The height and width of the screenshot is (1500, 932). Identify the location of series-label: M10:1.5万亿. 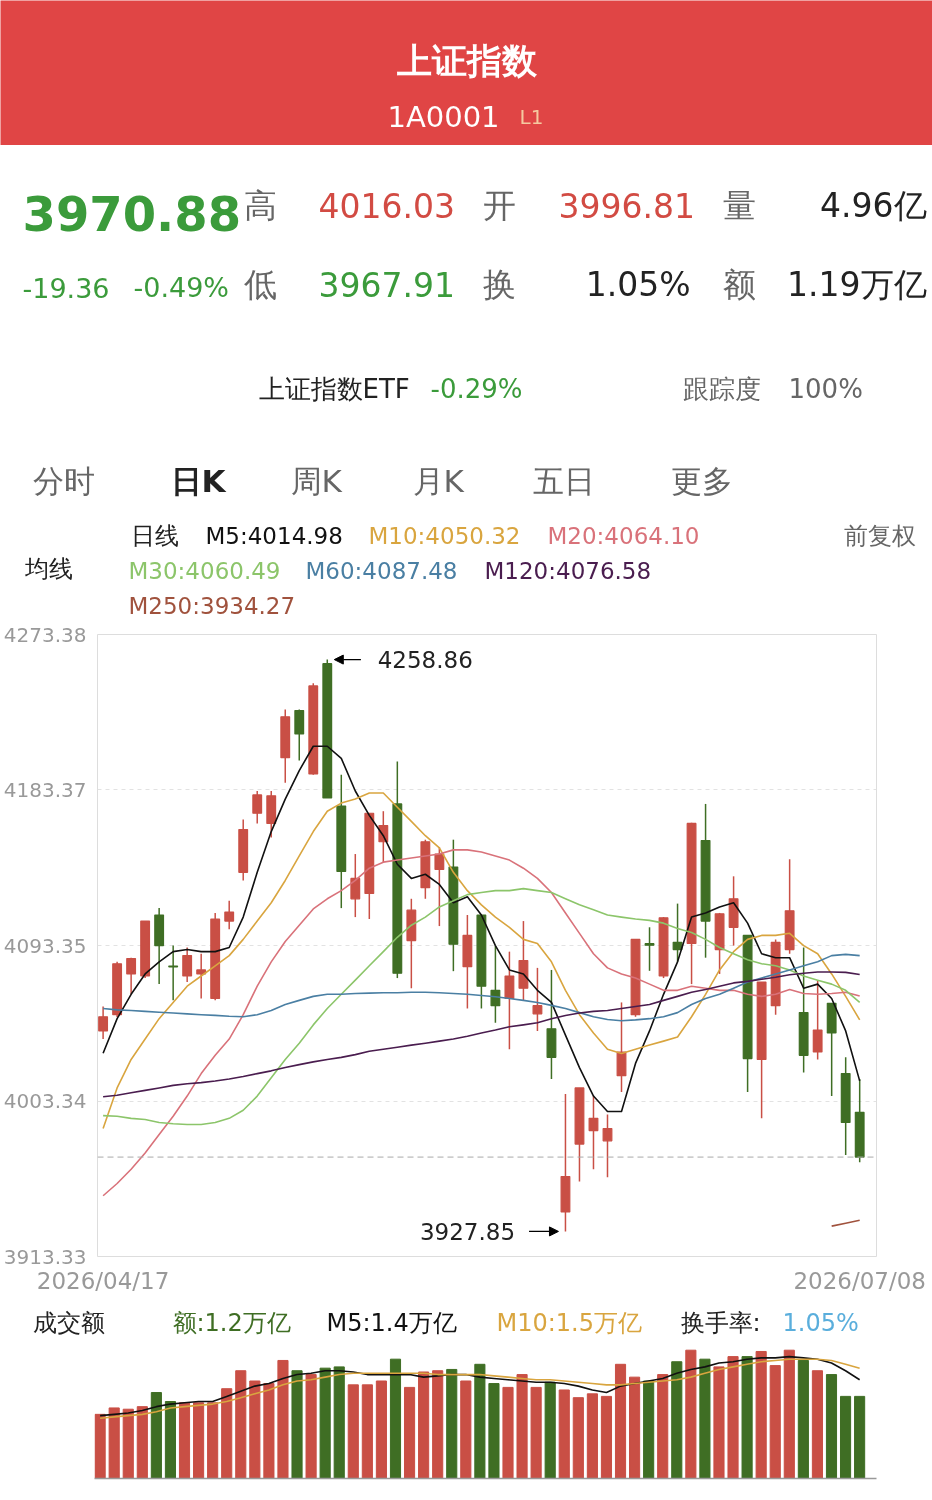
(569, 1322).